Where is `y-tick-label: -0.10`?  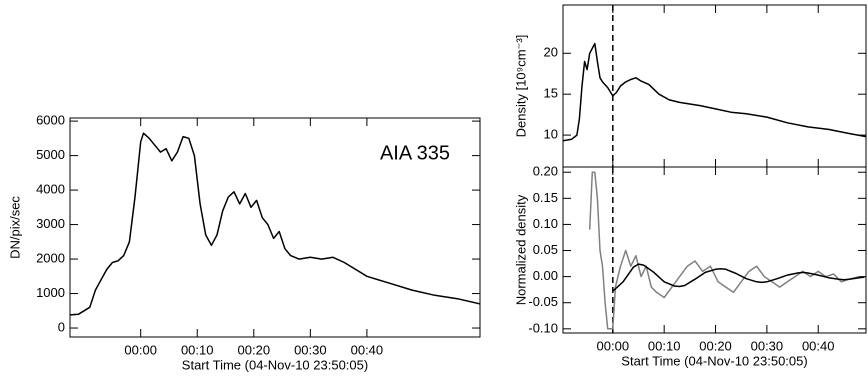
y-tick-label: -0.10 is located at coordinates (543, 327).